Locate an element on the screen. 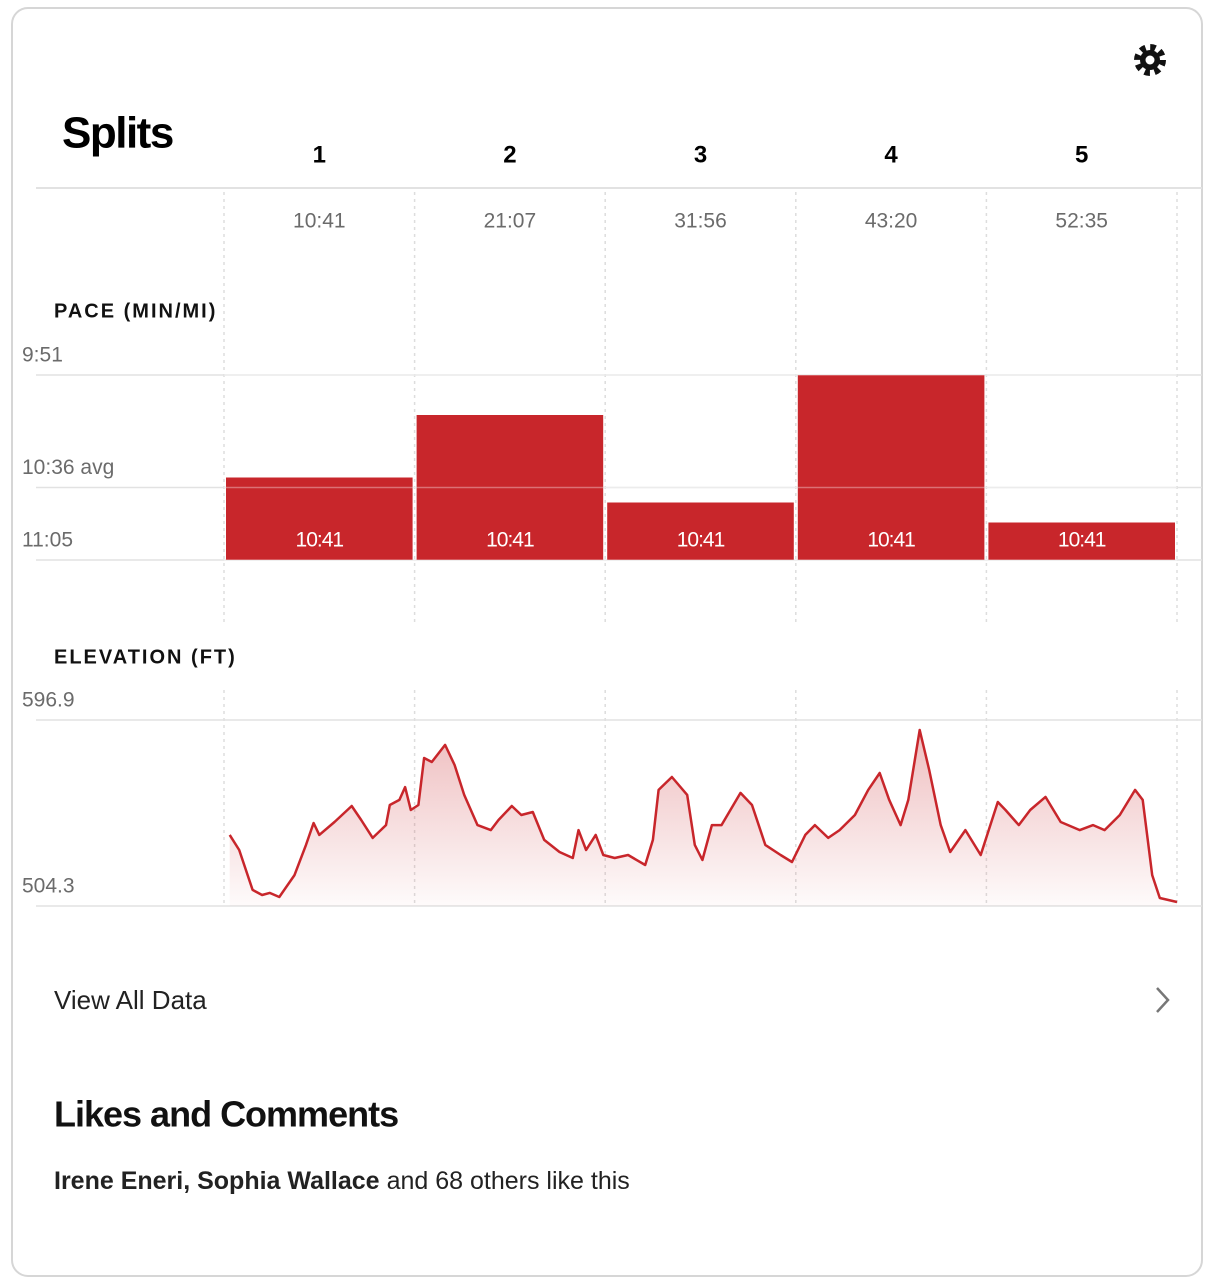  split-time: 31:56 is located at coordinates (700, 221).